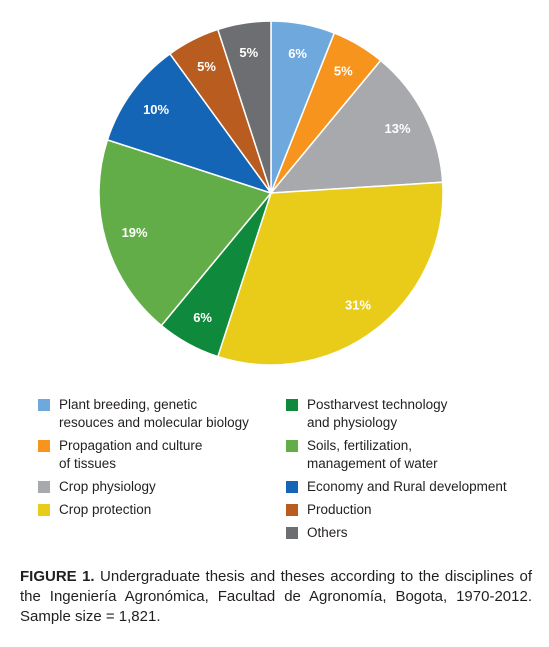 This screenshot has height=647, width=549. What do you see at coordinates (339, 509) in the screenshot?
I see `legend-label: Production` at bounding box center [339, 509].